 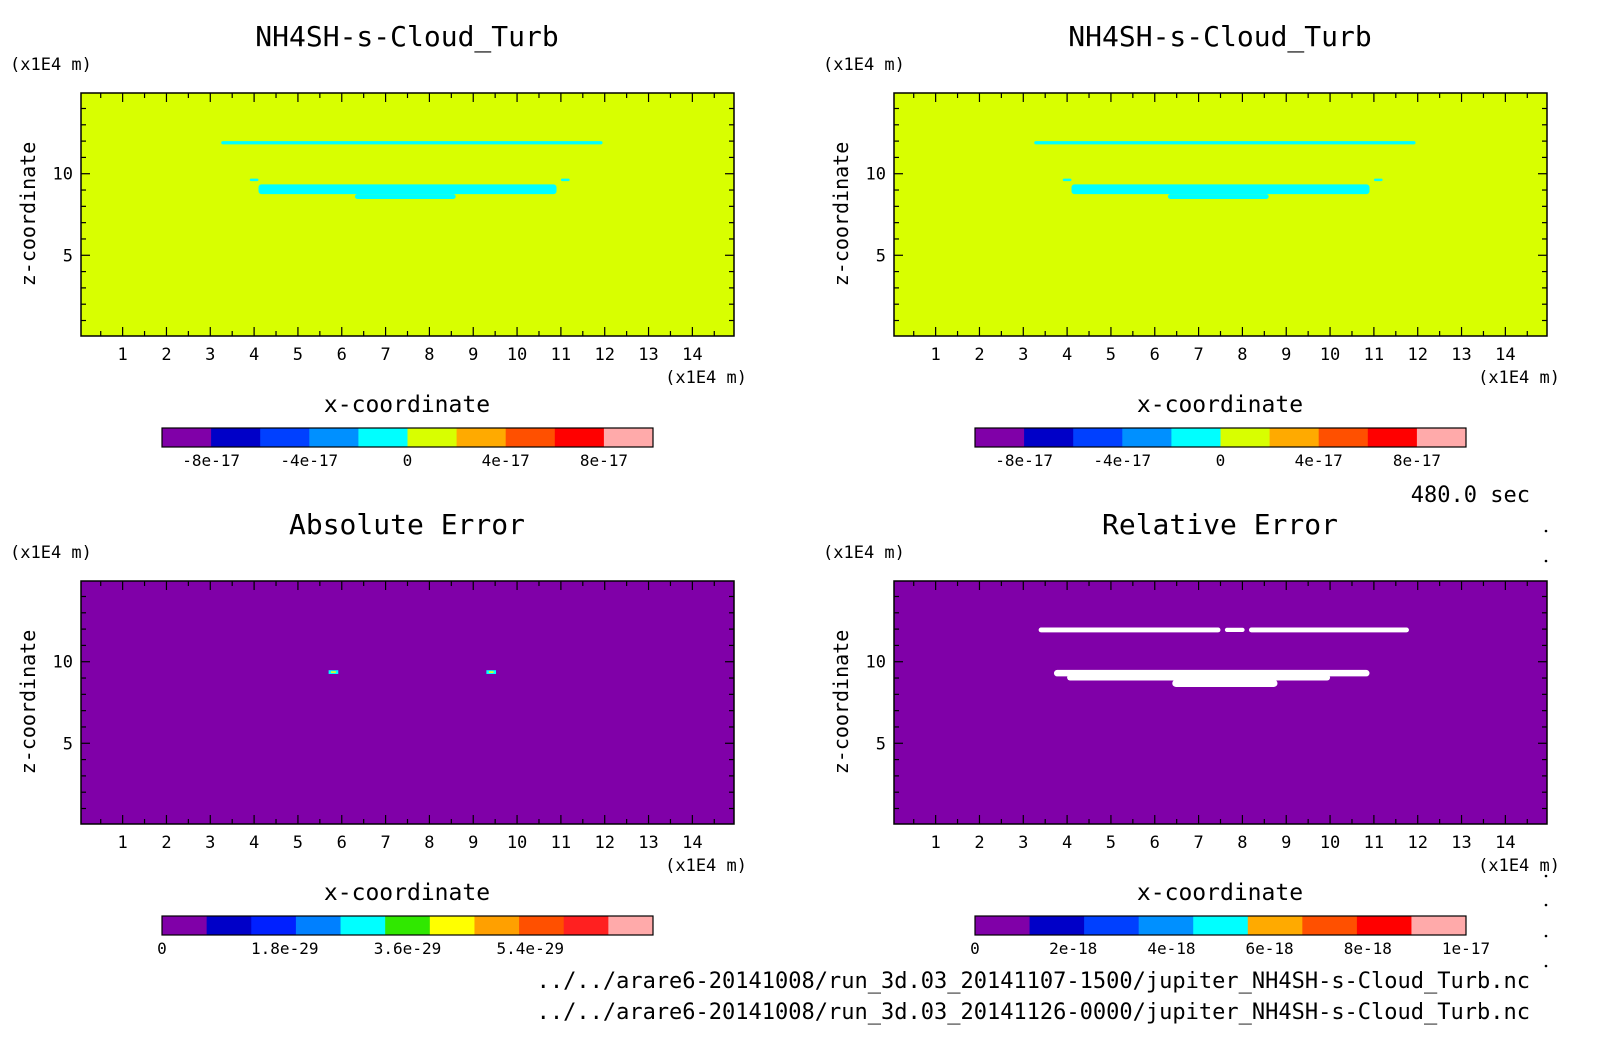 What do you see at coordinates (561, 355) in the screenshot?
I see `x-tick-label: 11` at bounding box center [561, 355].